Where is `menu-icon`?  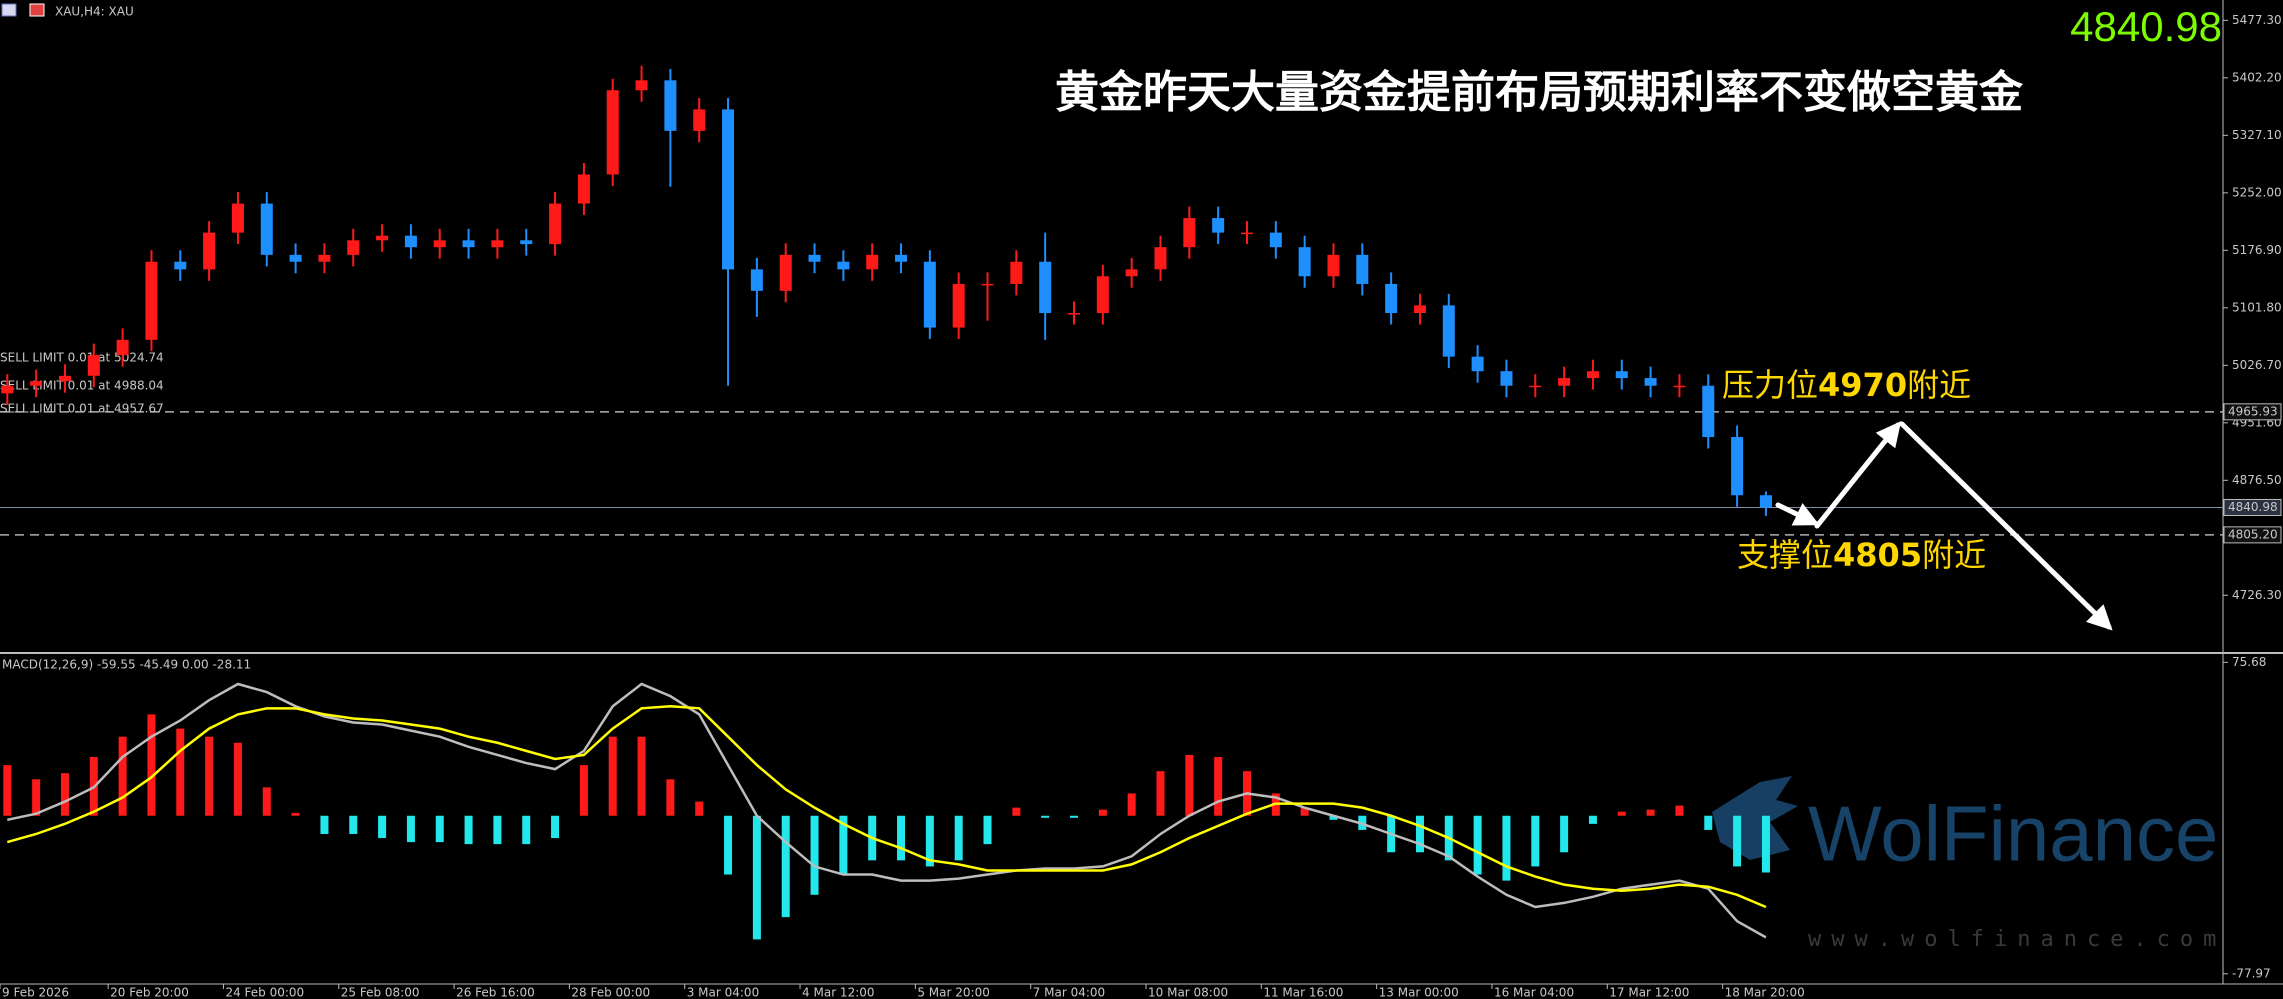 menu-icon is located at coordinates (9, 10).